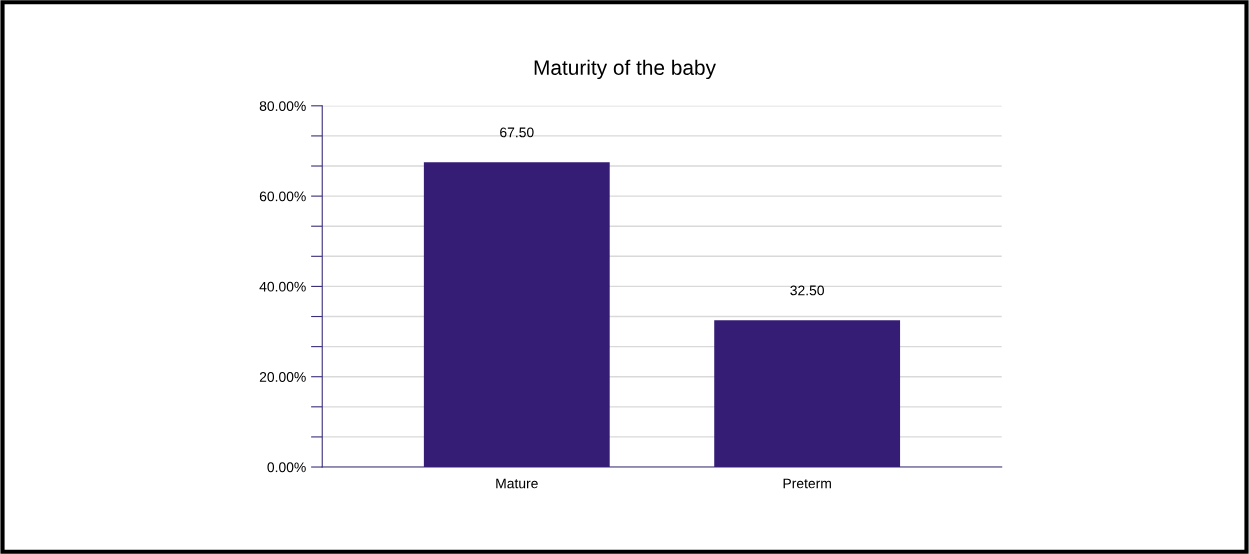 The image size is (1249, 554). Describe the element at coordinates (282, 286) in the screenshot. I see `y-tick-label: 40.00%` at that location.